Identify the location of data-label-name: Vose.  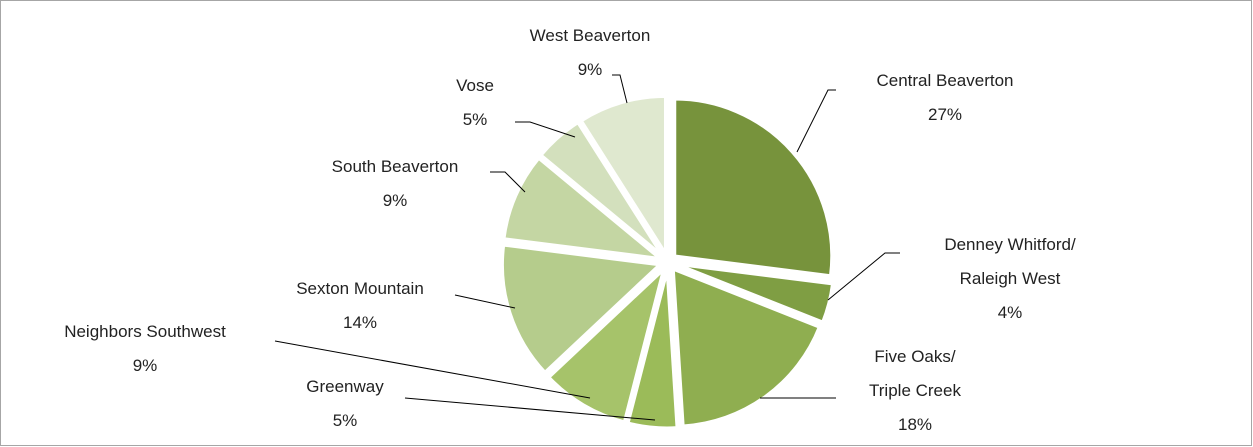
(475, 85).